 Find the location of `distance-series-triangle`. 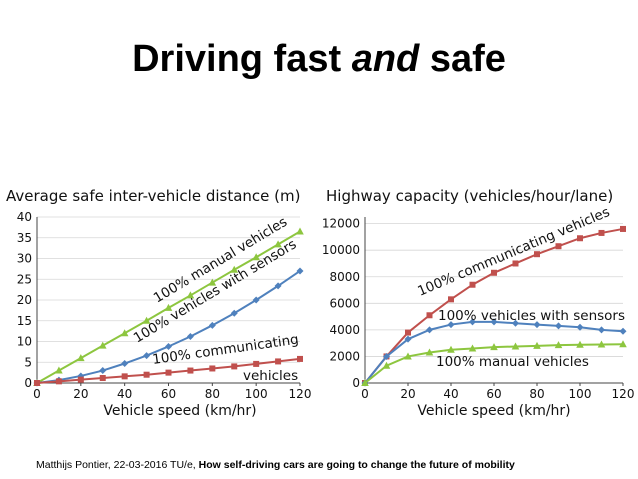

distance-series-triangle is located at coordinates (168, 306).